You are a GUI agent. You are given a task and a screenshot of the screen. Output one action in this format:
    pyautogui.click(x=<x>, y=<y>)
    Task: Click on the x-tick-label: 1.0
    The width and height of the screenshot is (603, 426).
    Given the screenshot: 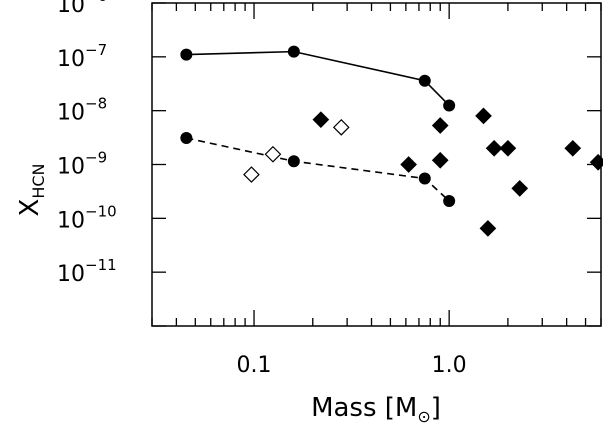 What is the action you would take?
    pyautogui.click(x=449, y=365)
    